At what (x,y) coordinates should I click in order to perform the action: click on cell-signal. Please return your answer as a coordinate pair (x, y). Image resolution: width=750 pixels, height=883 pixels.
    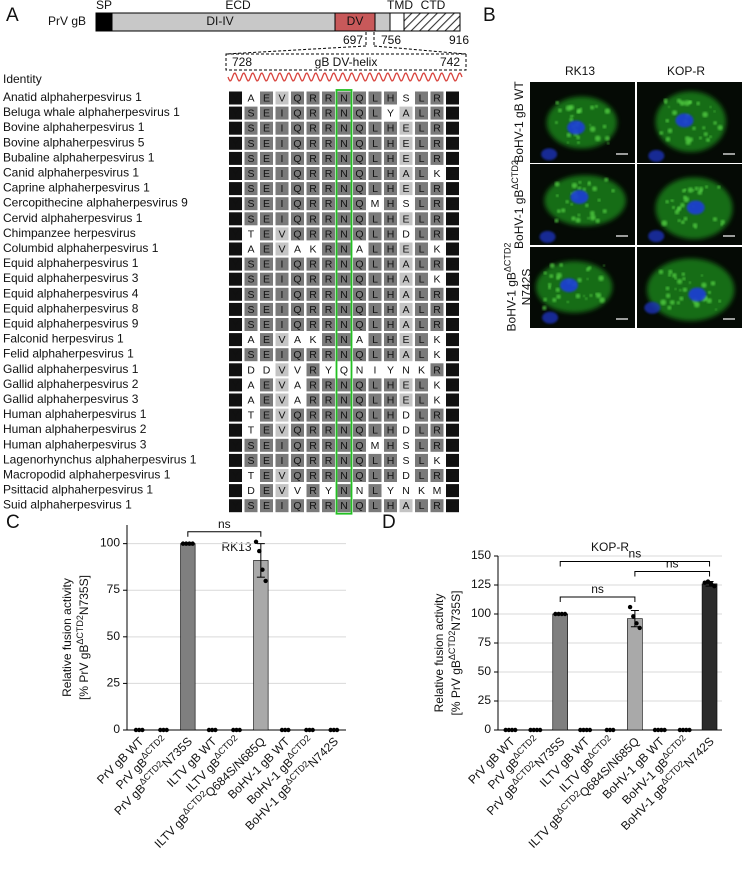
    Looking at the image, I should click on (690, 289).